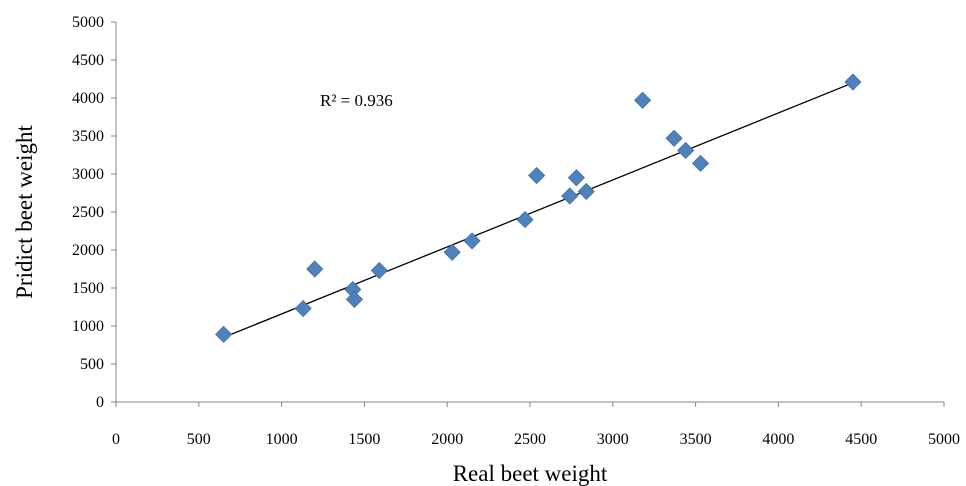 The height and width of the screenshot is (486, 966). What do you see at coordinates (530, 473) in the screenshot?
I see `x-axis-title: Real beet weight` at bounding box center [530, 473].